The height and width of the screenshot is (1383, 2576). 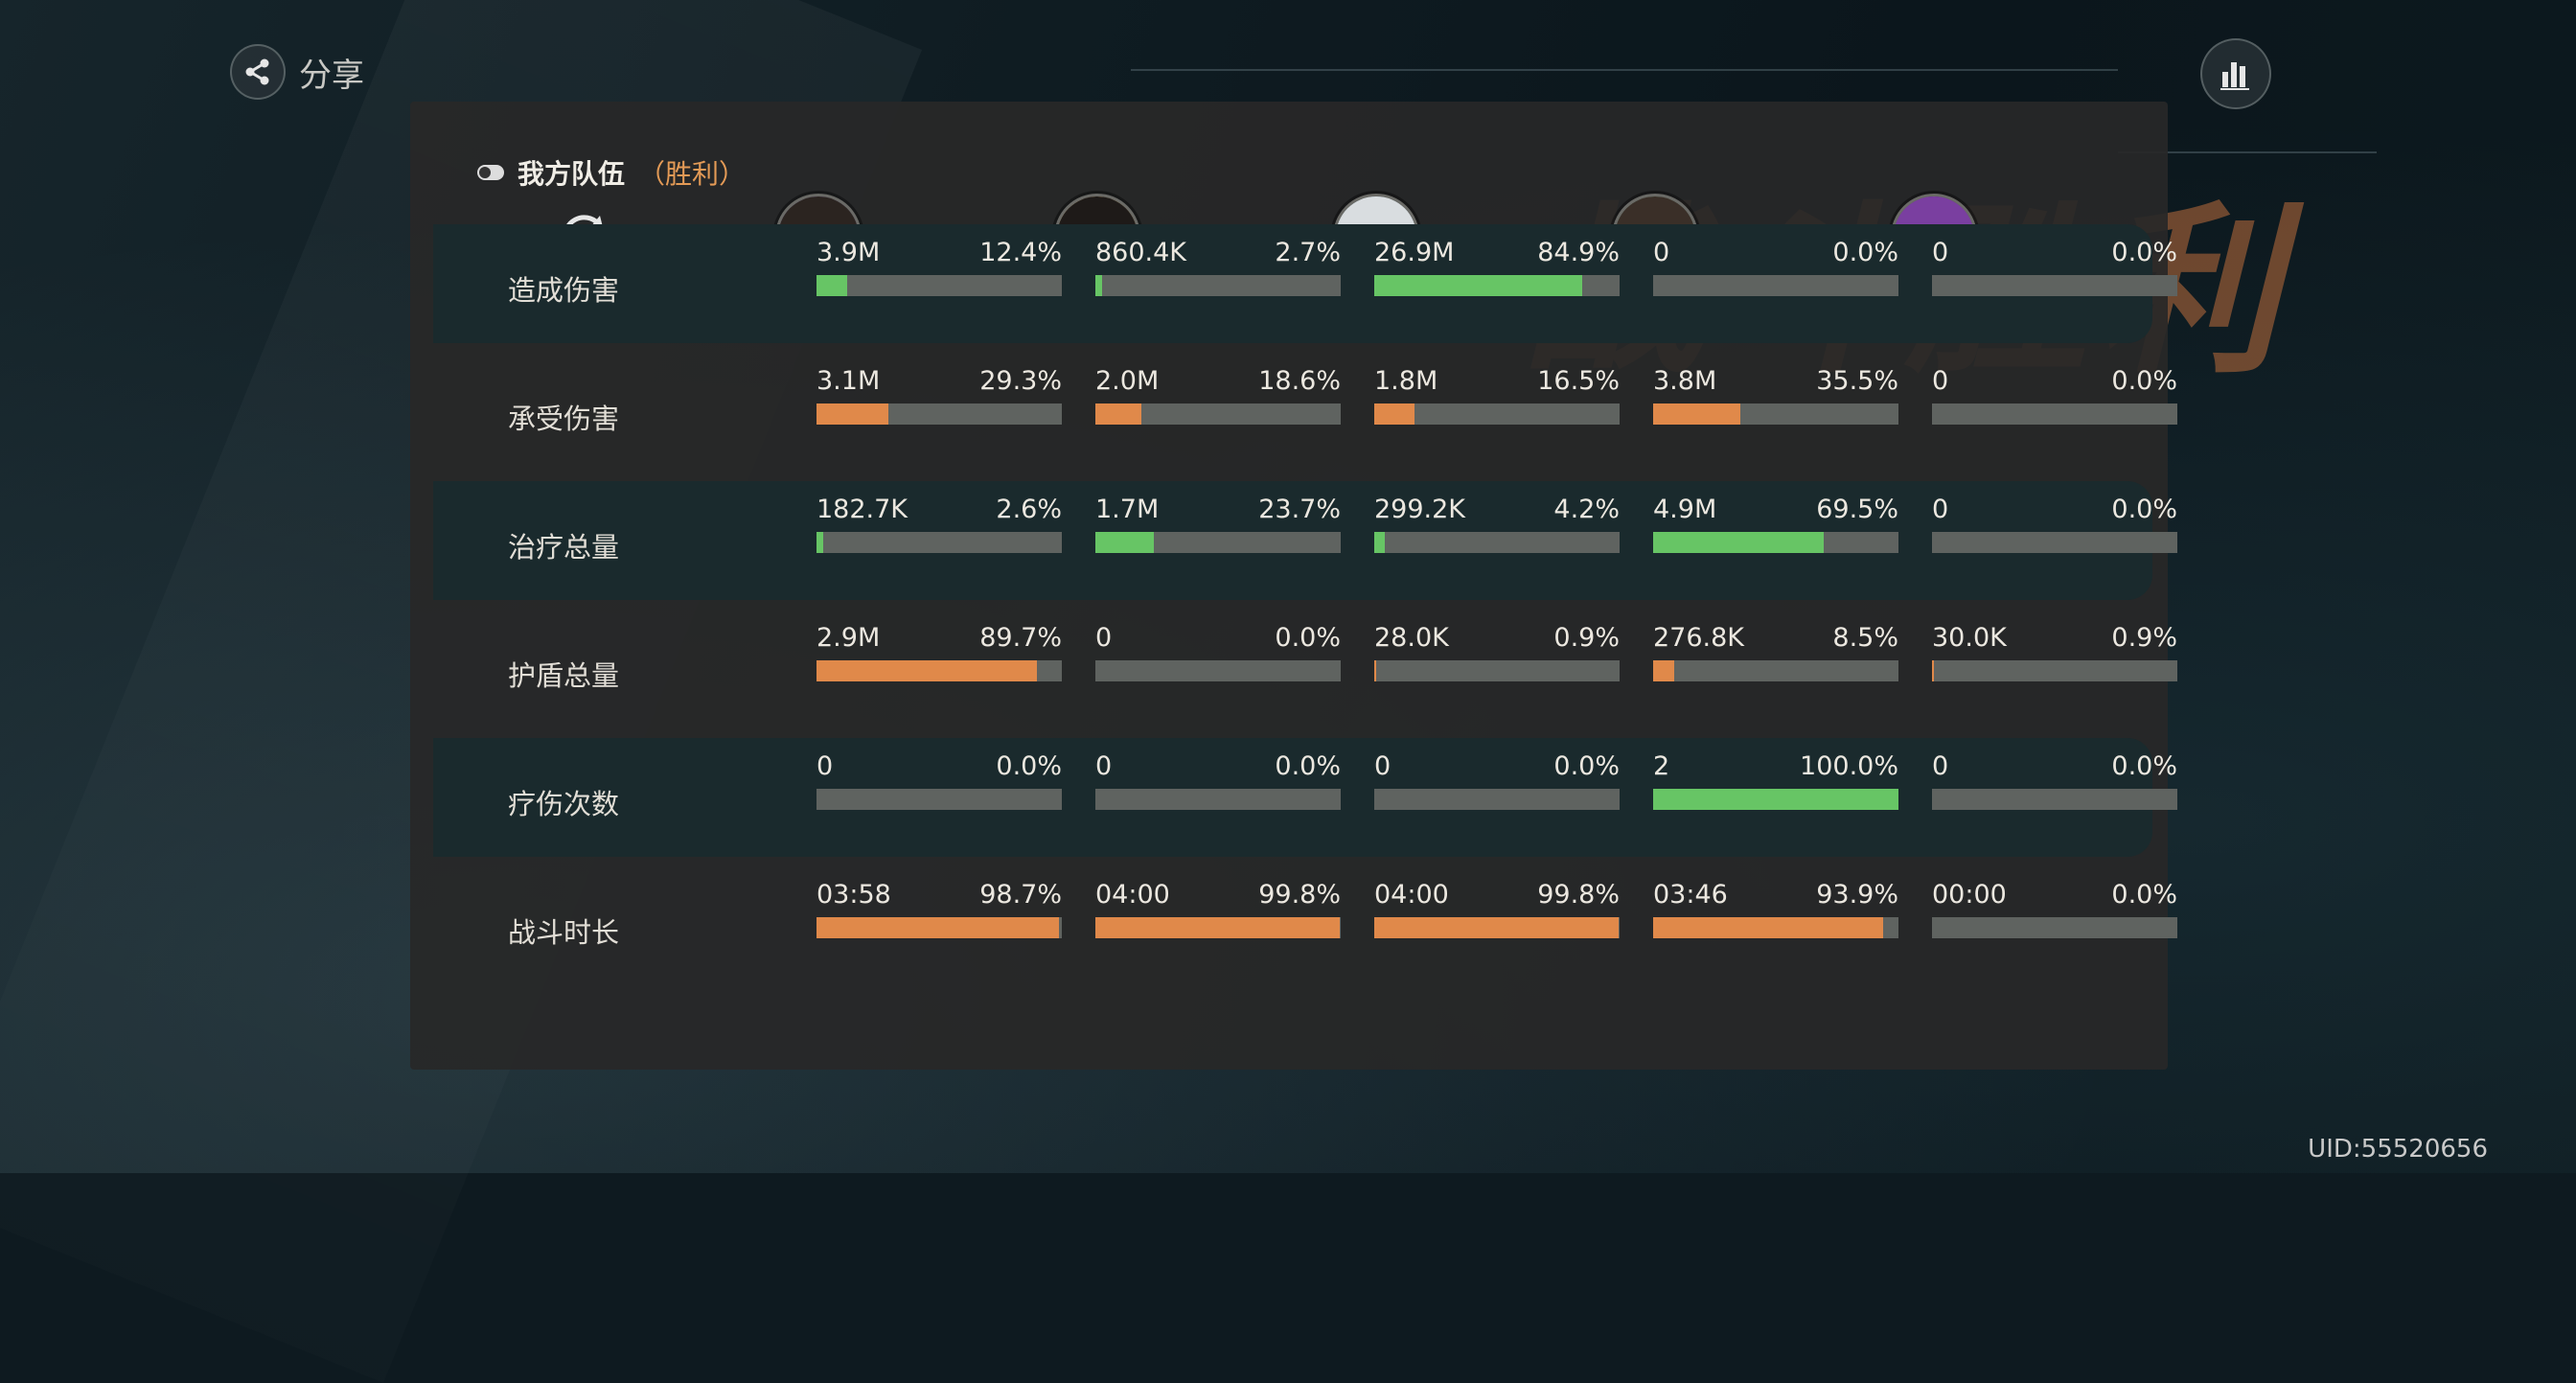 What do you see at coordinates (1411, 638) in the screenshot?
I see `stat-value: 28.0K` at bounding box center [1411, 638].